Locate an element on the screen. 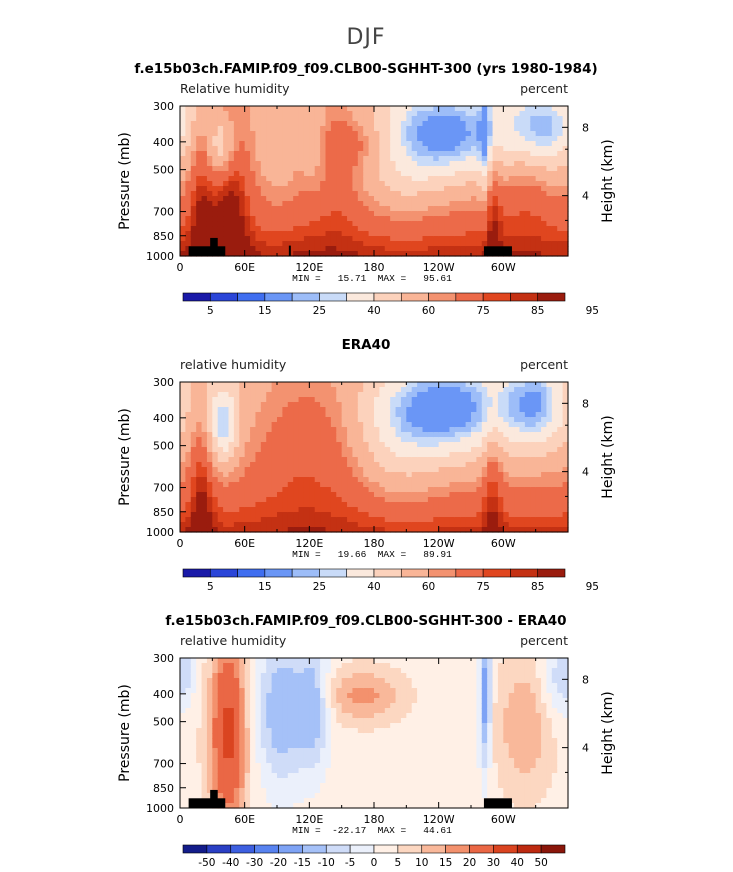 The image size is (733, 872). colorbar: 5 15 25 40 60 75 85 95 is located at coordinates (390, 580).